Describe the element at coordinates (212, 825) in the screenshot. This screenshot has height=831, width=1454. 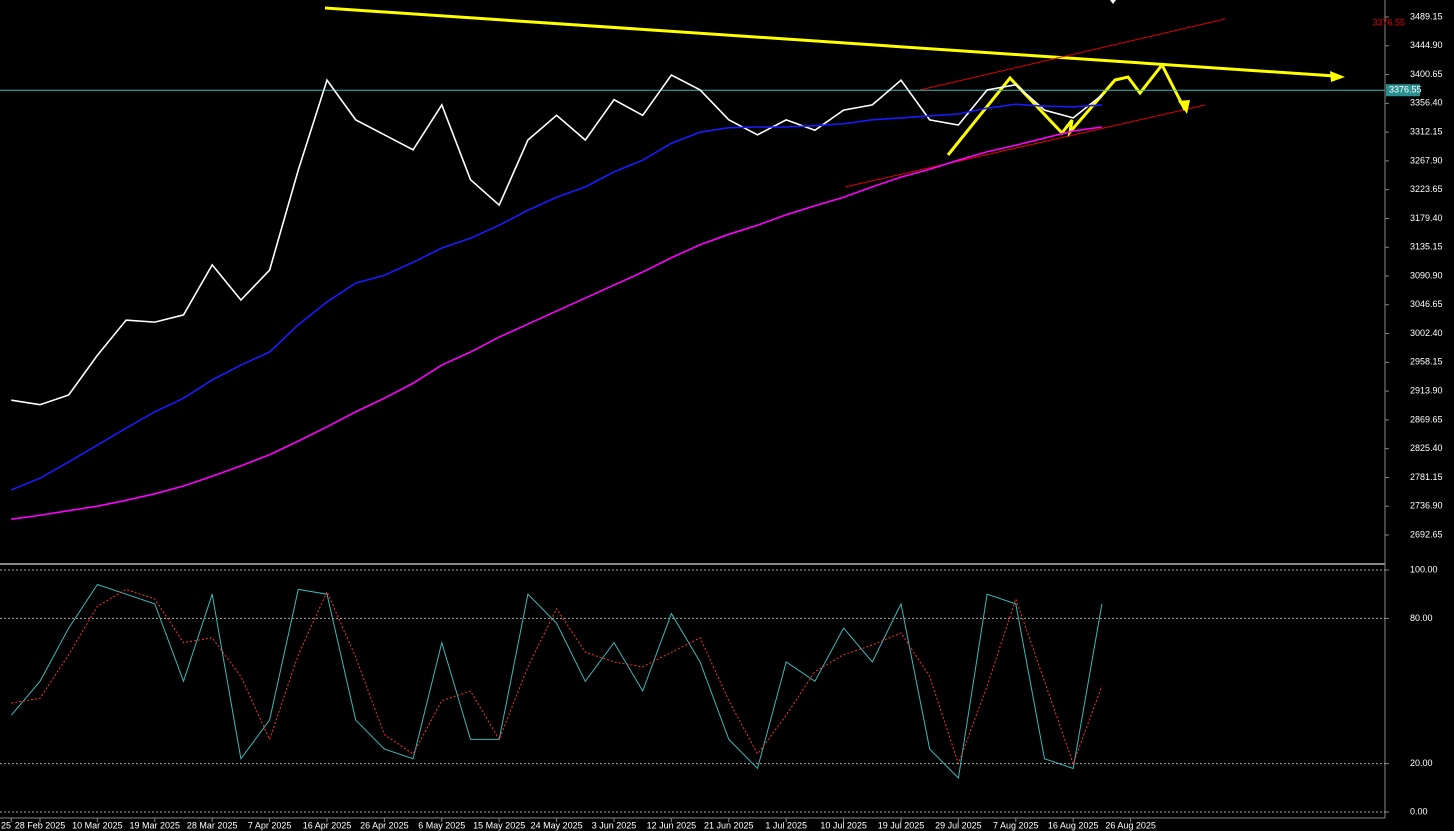
I see `x-tick-label: 28 Mar 2025` at that location.